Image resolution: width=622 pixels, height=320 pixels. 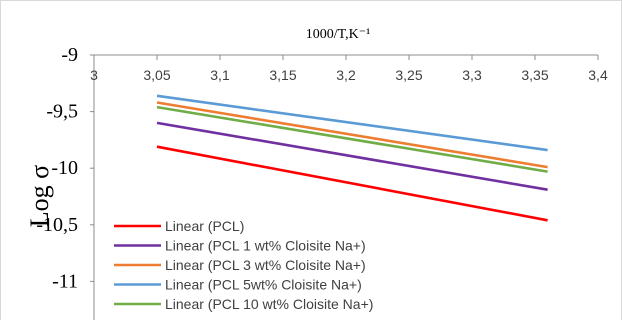 I want to click on legend-label-3: Linear (PCL 3 wt% Cloisite Na+), so click(x=265, y=265).